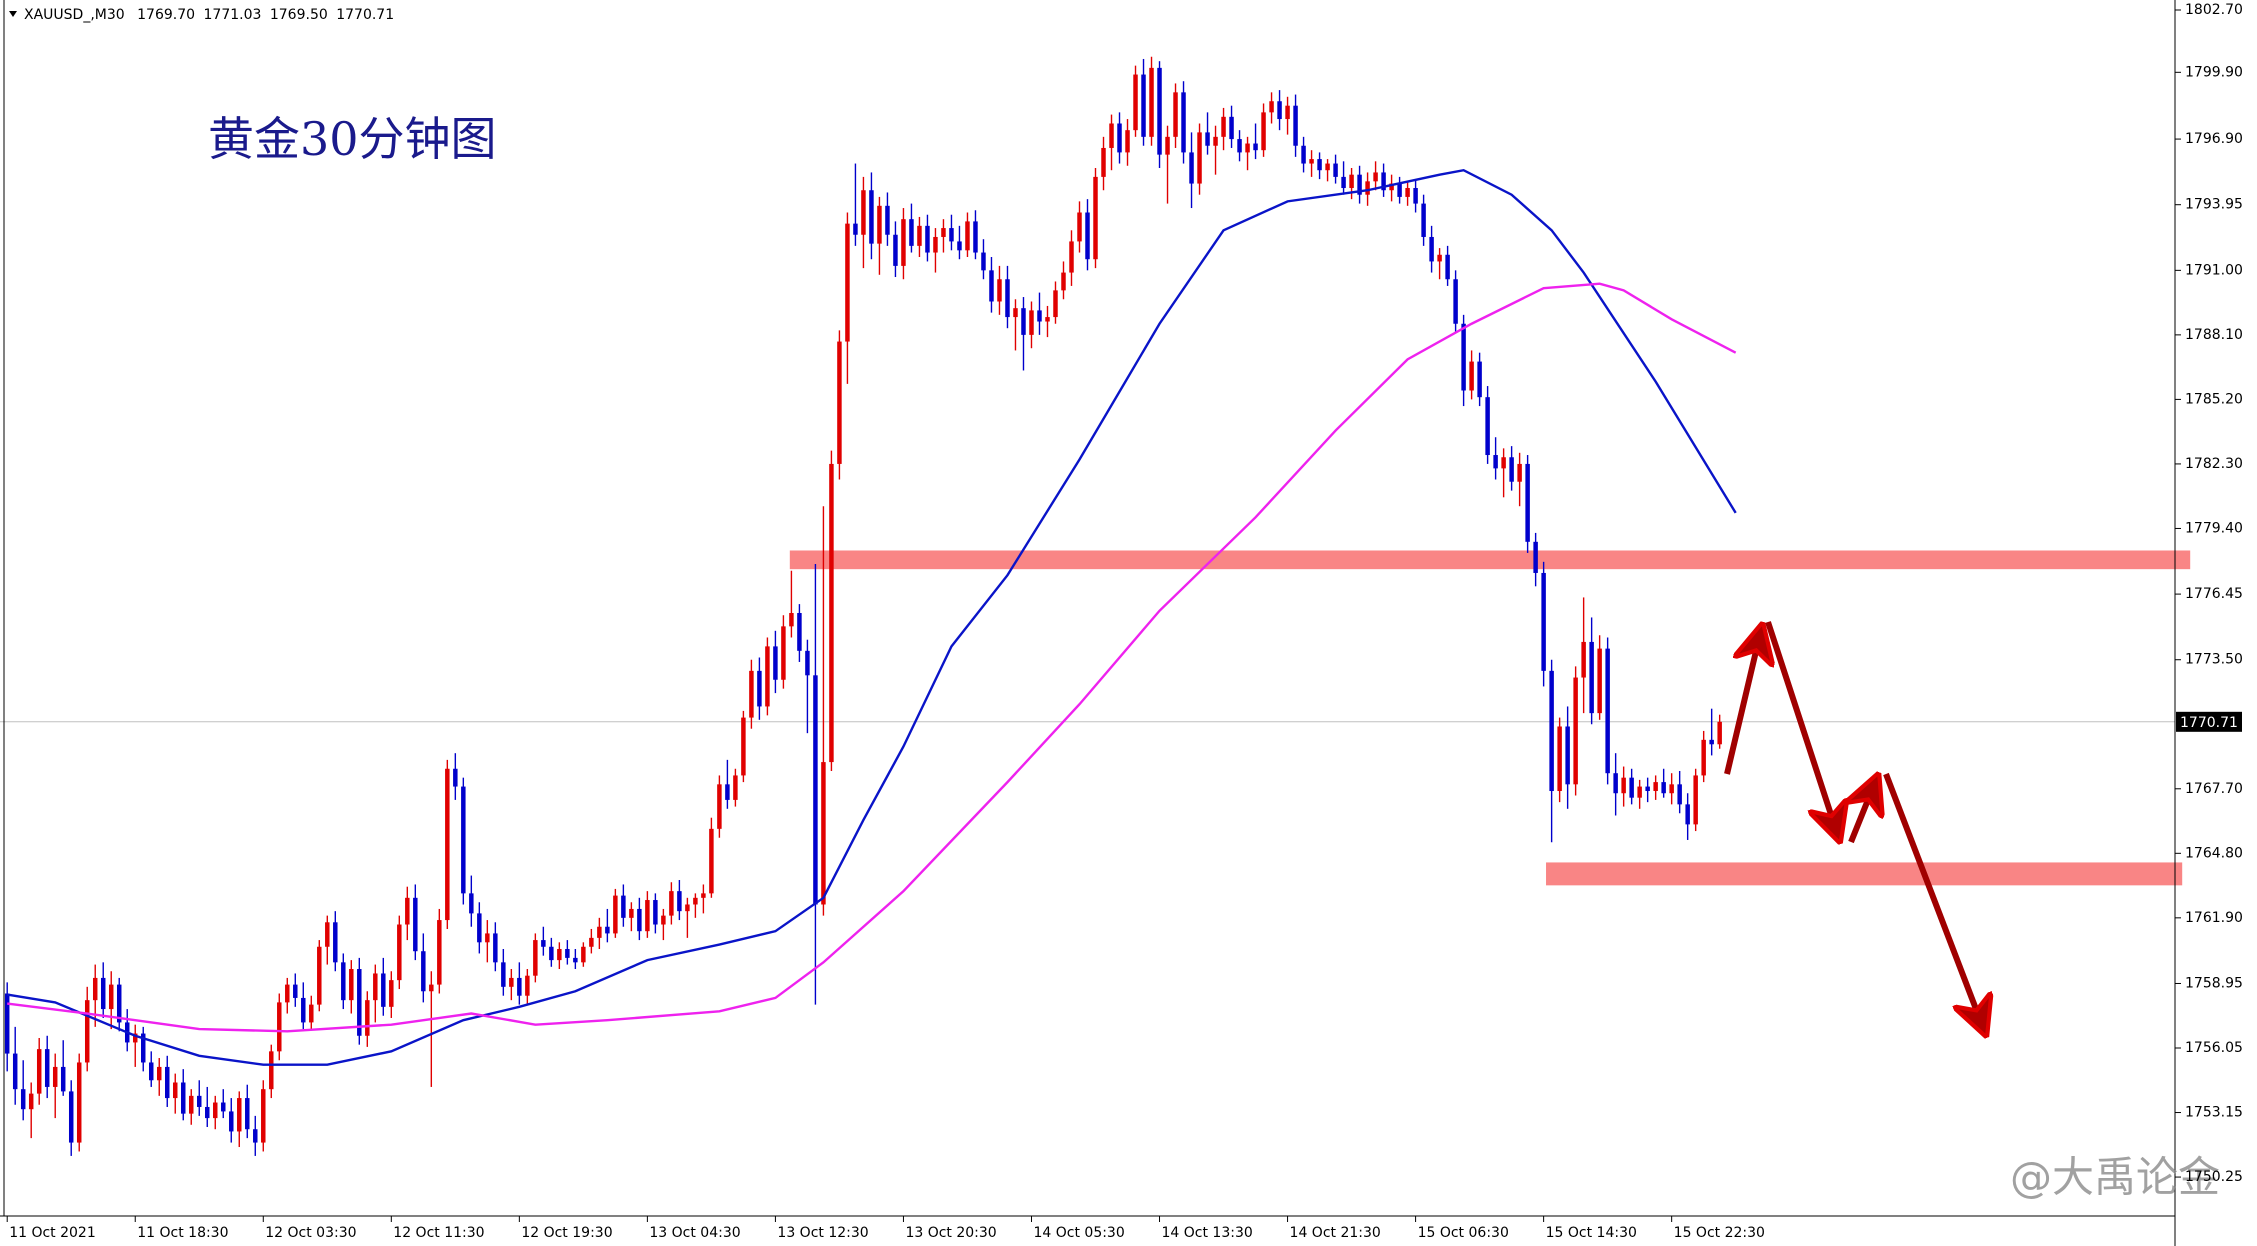  Describe the element at coordinates (2115, 1177) in the screenshot. I see `watermark: @大禹论金` at that location.